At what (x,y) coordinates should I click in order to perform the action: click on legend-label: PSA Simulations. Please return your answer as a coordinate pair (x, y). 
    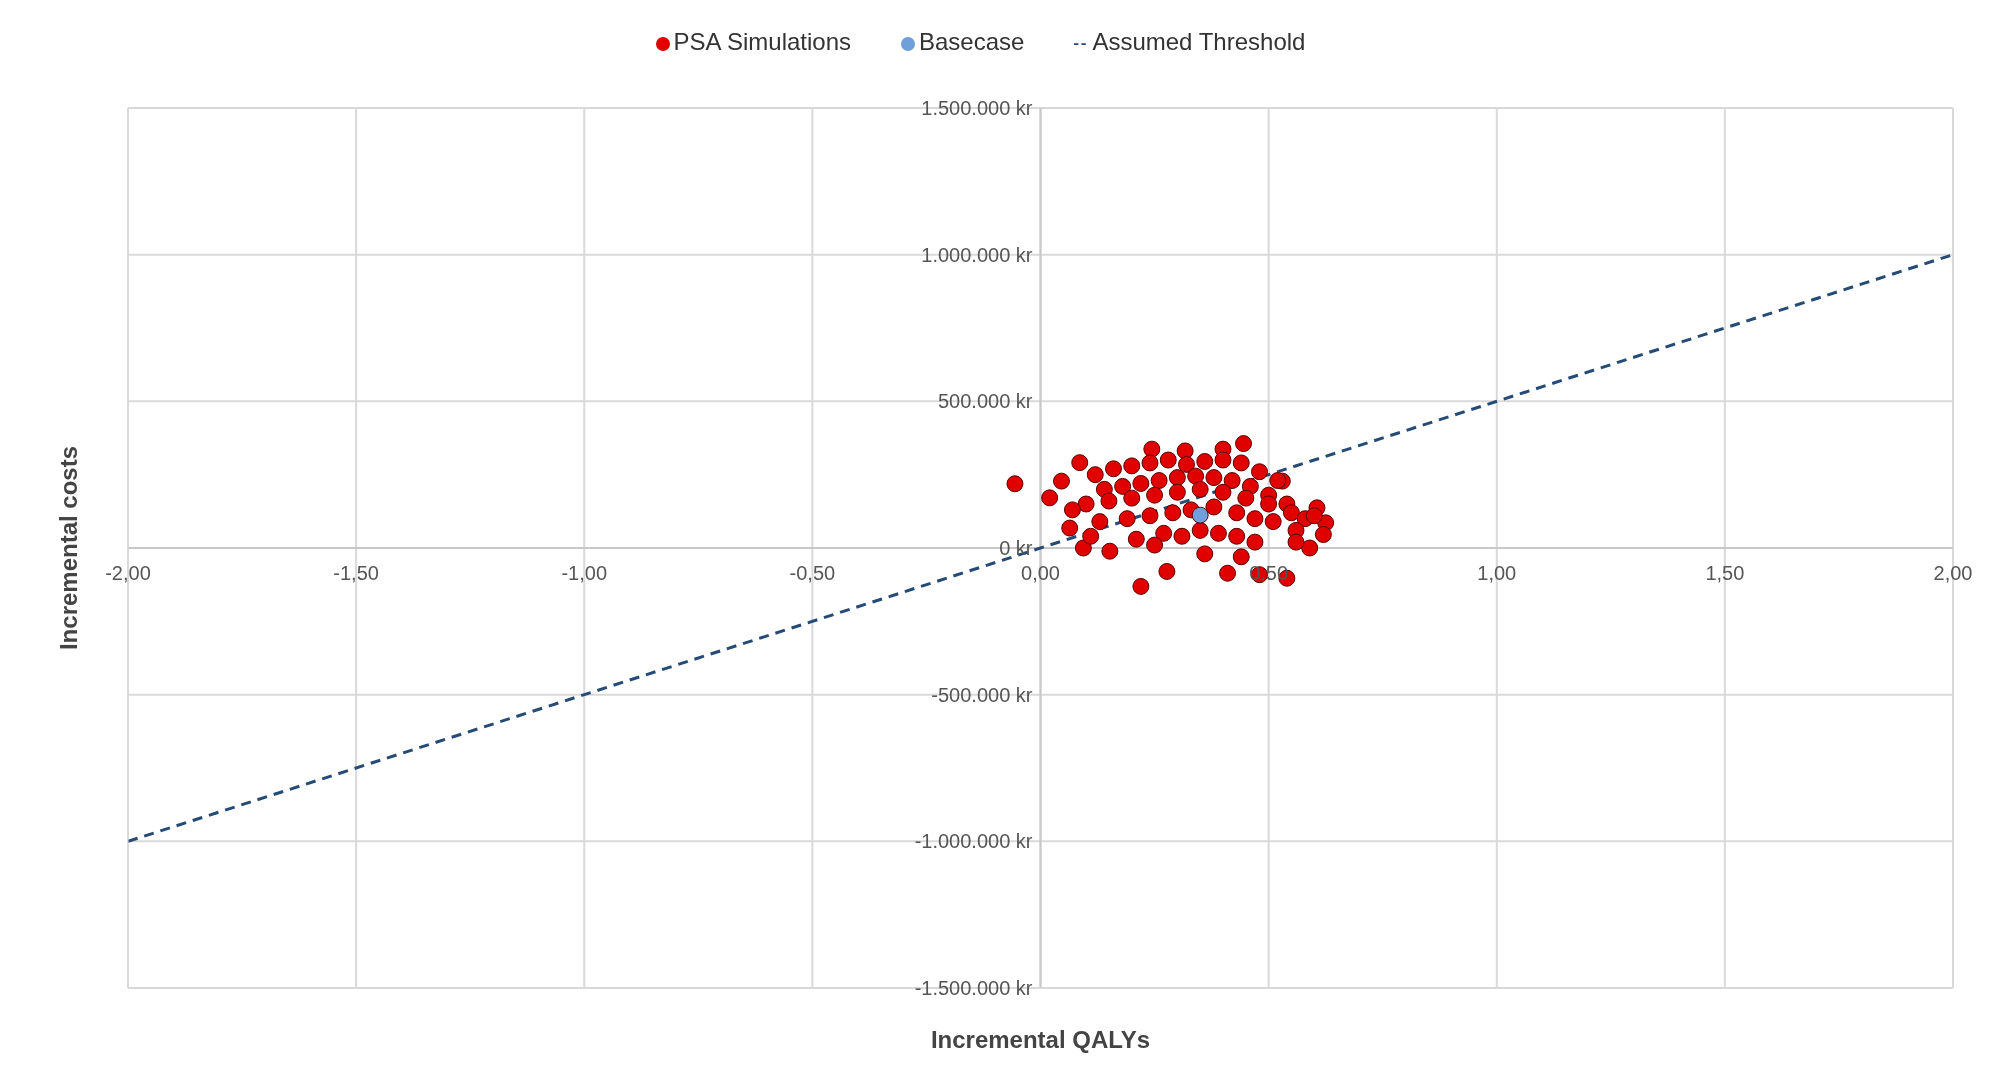
    Looking at the image, I should click on (762, 41).